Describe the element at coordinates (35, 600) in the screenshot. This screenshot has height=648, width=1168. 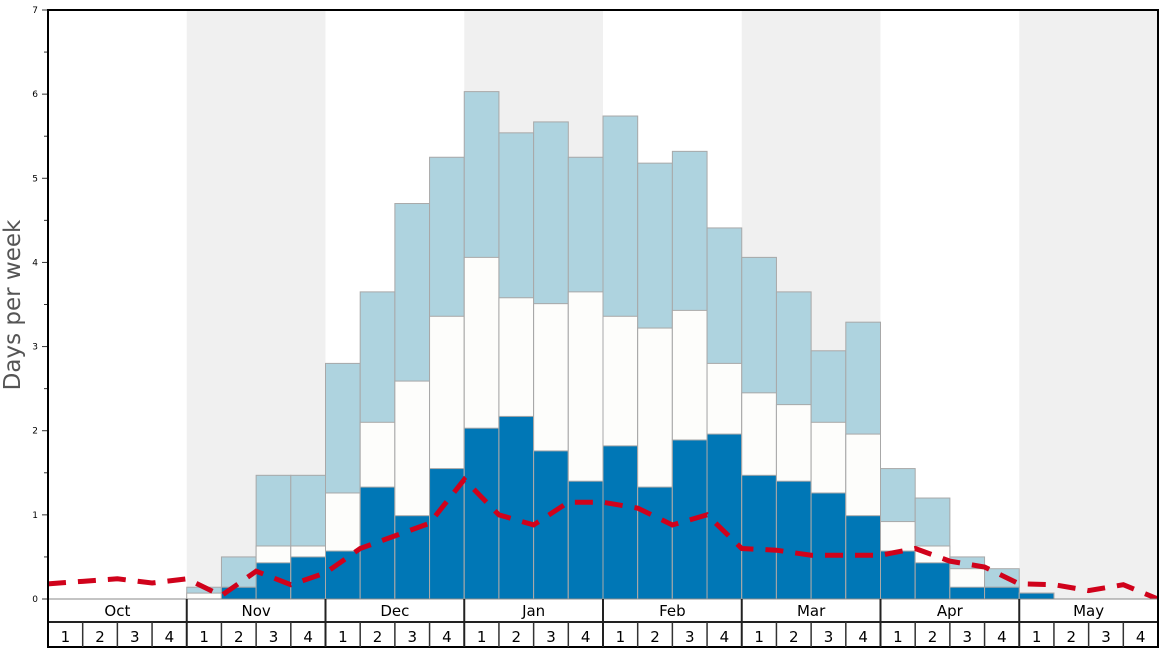
I see `y-tick-label: 0` at that location.